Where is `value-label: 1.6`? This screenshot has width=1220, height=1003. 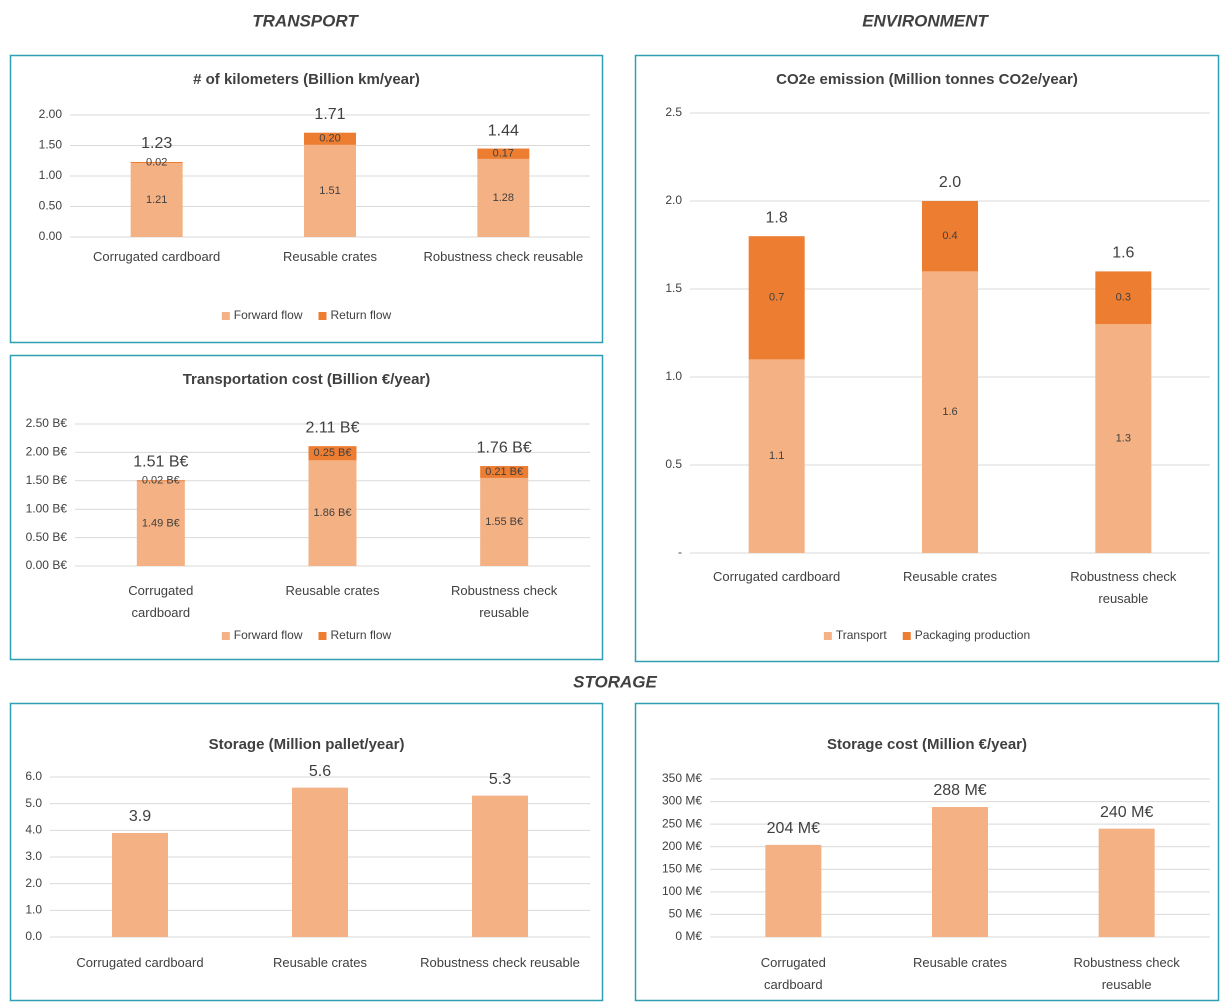
value-label: 1.6 is located at coordinates (949, 412).